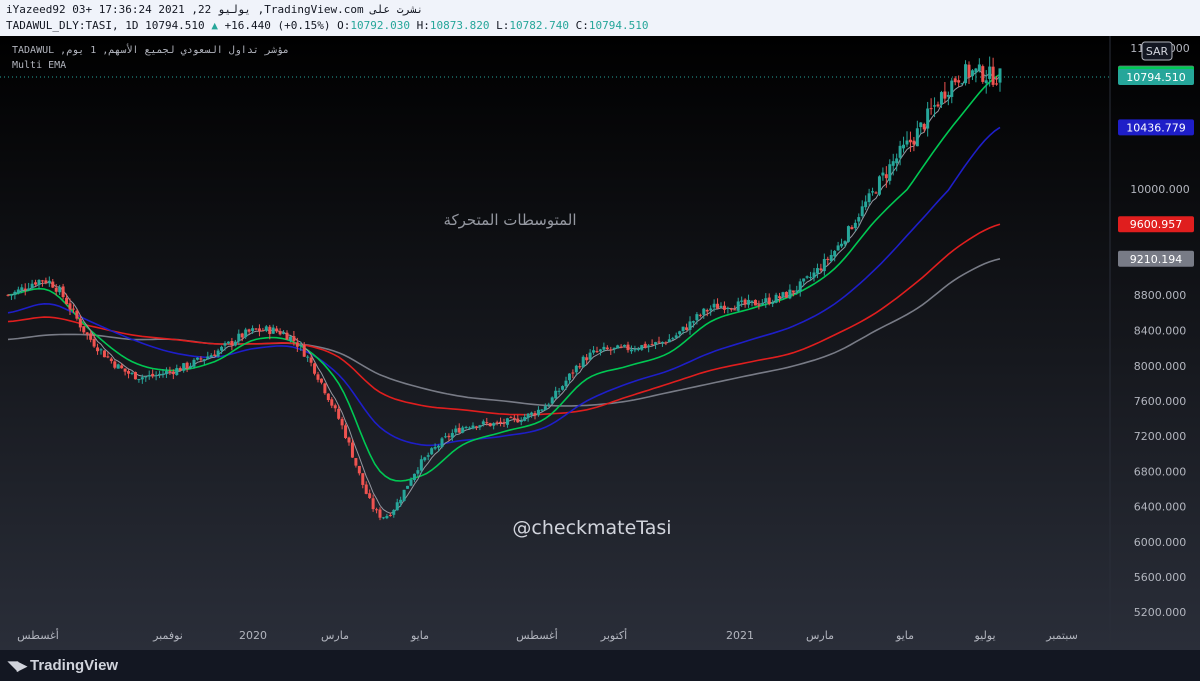  What do you see at coordinates (1160, 331) in the screenshot?
I see `y-tick-label: 8400.000` at bounding box center [1160, 331].